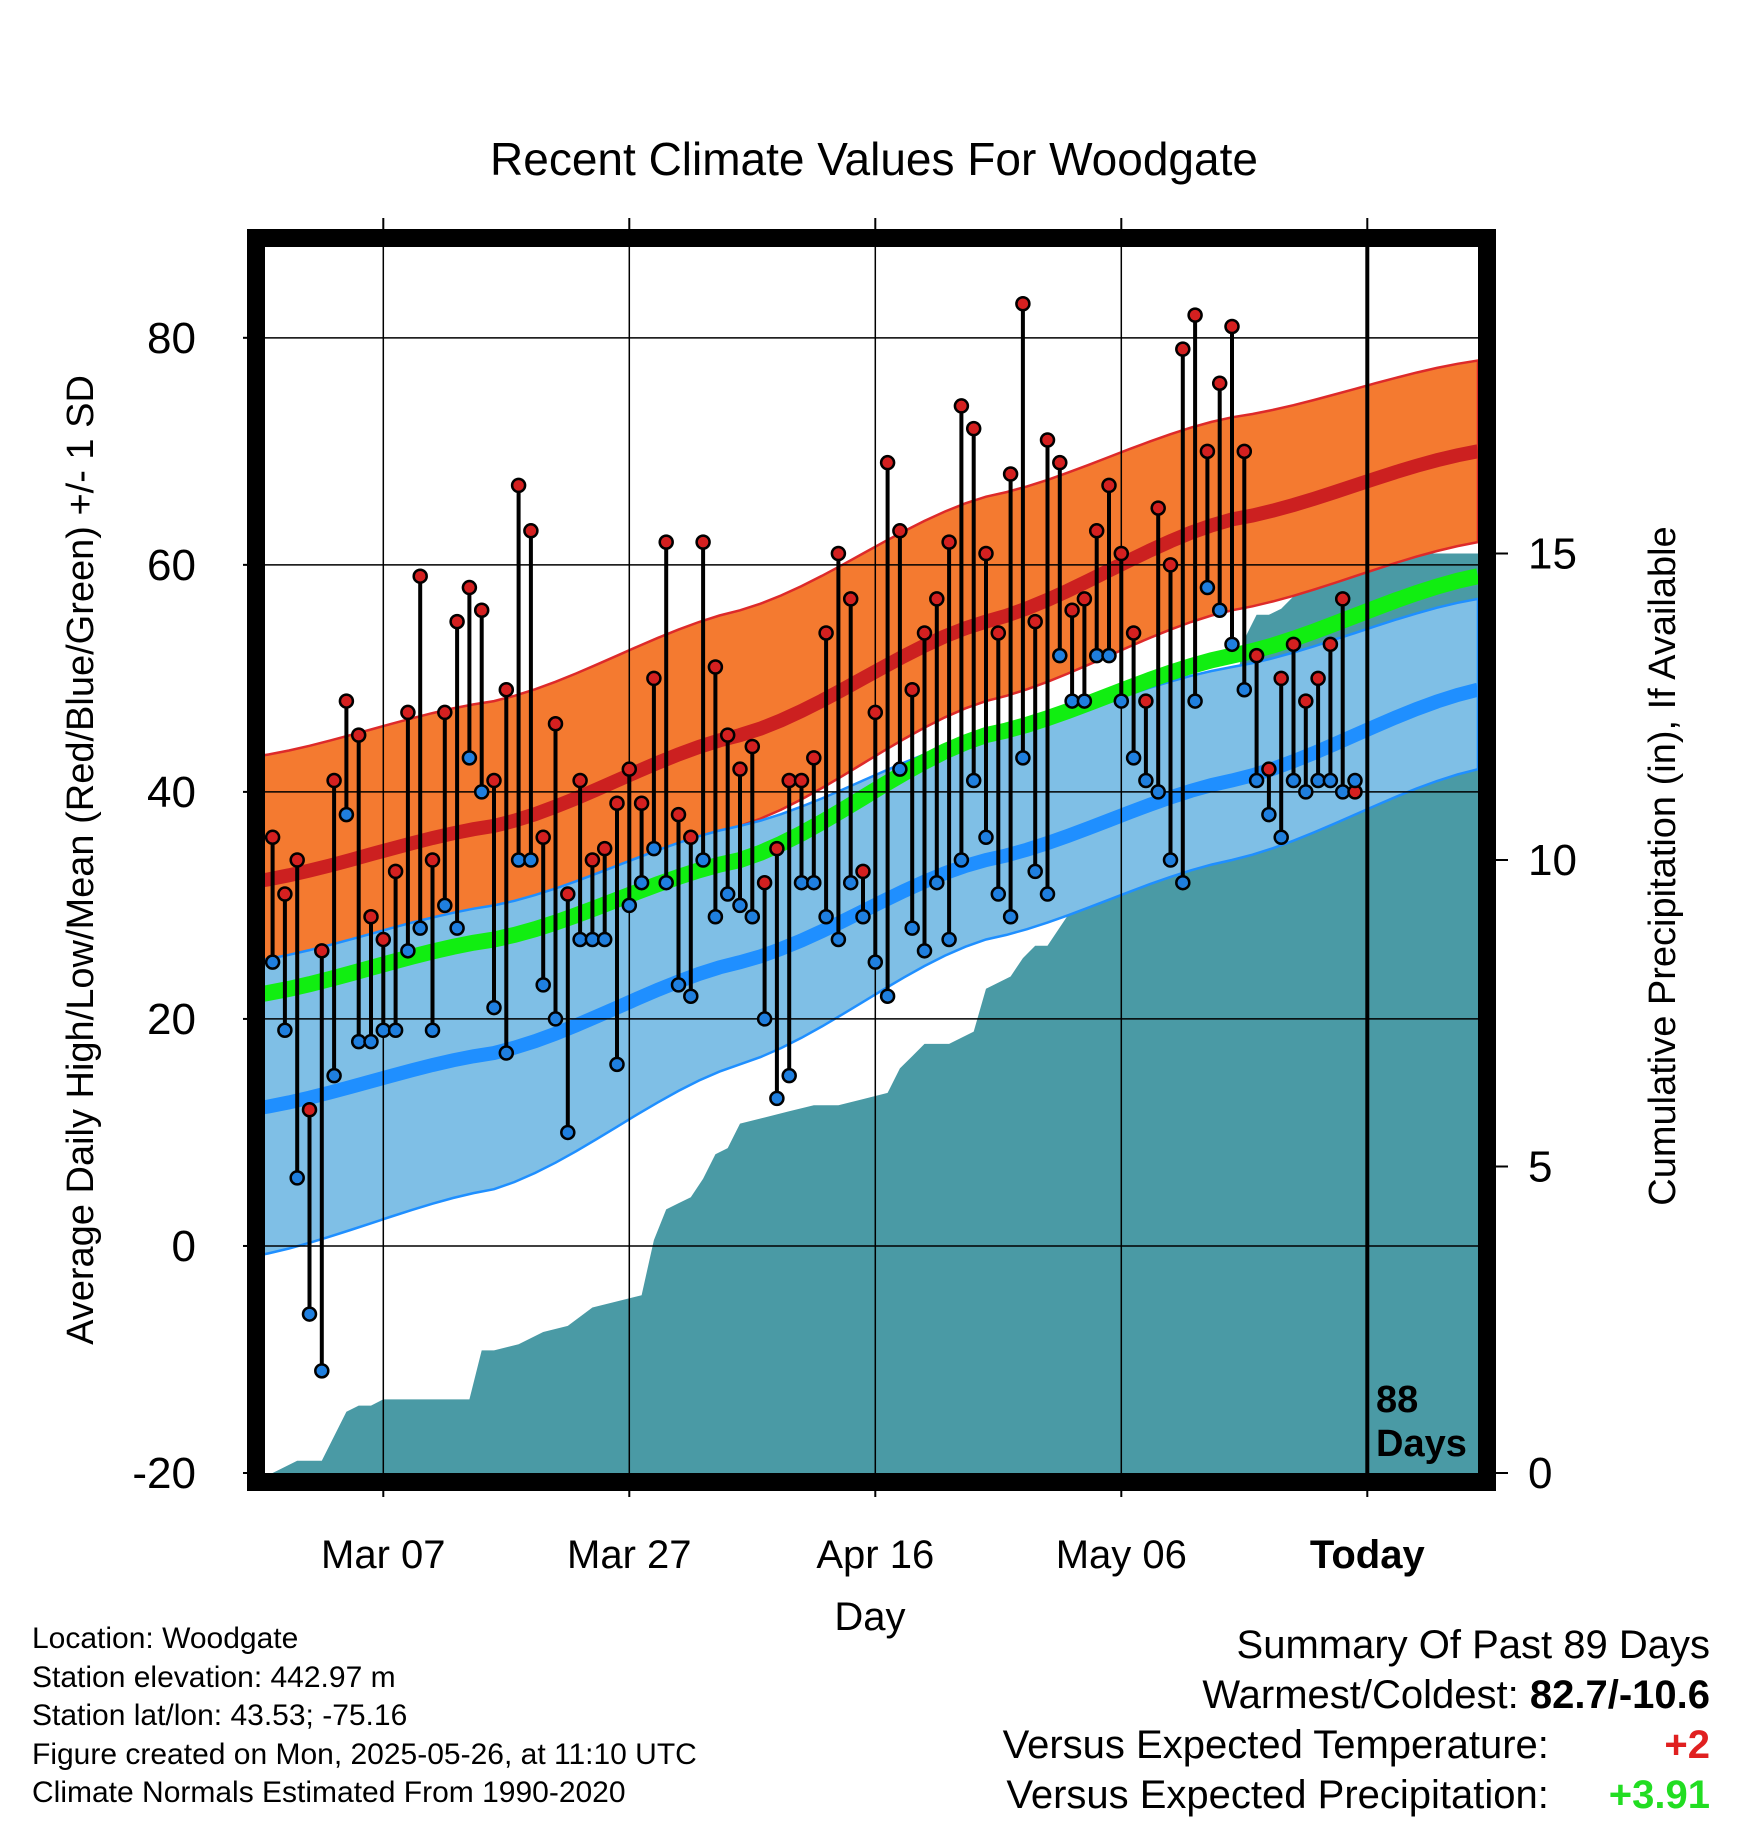 This screenshot has height=1828, width=1748. I want to click on y-tick-label: 20, so click(171, 1019).